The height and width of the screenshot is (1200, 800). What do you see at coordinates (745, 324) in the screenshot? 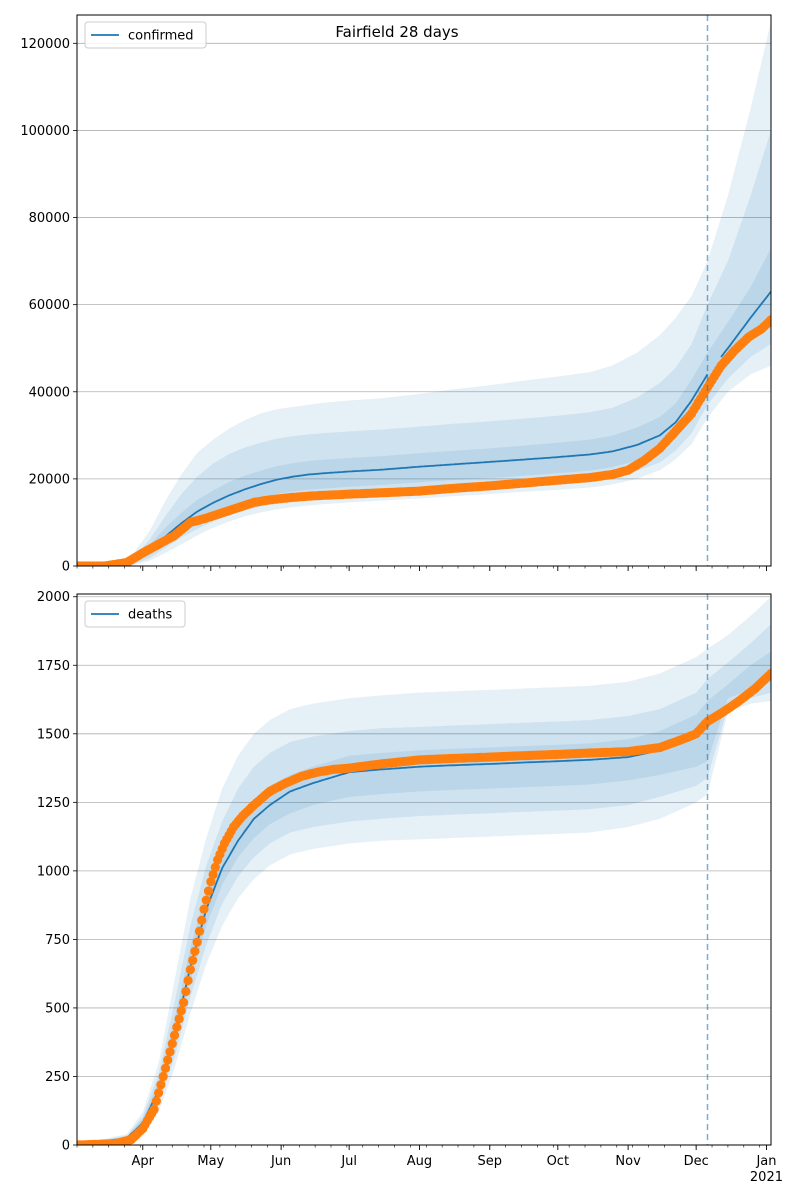
I see `confirmed-forecast-line` at bounding box center [745, 324].